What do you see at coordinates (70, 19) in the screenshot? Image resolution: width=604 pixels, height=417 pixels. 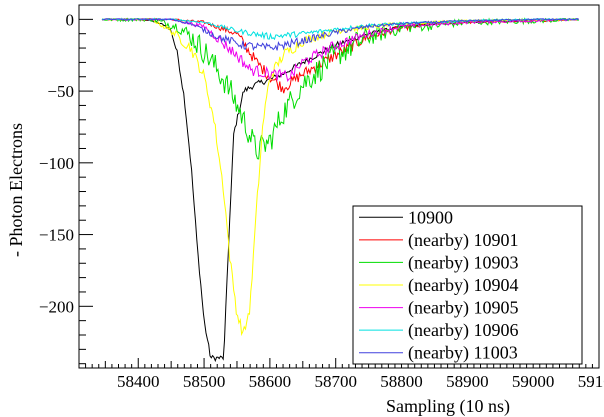 I see `y-tick-label: 0` at bounding box center [70, 19].